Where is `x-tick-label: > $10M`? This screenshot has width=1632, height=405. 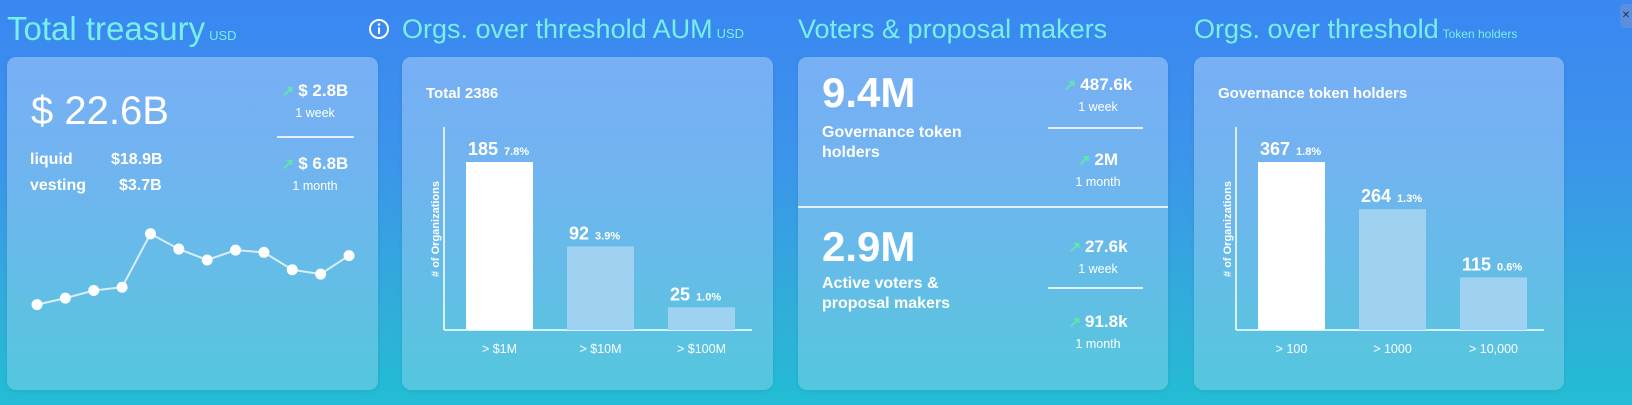 x-tick-label: > $10M is located at coordinates (600, 349).